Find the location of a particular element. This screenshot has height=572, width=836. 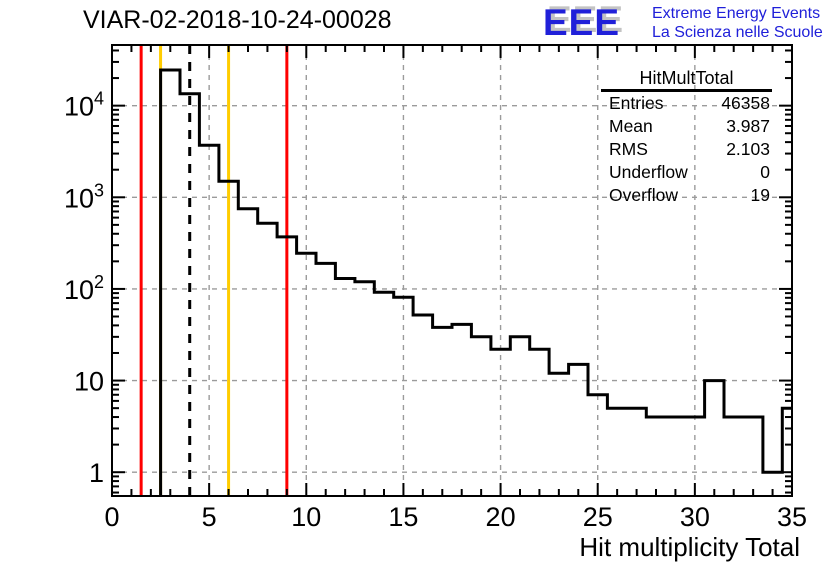

x-axis-title: Hit multiplicity Total is located at coordinates (689, 547).